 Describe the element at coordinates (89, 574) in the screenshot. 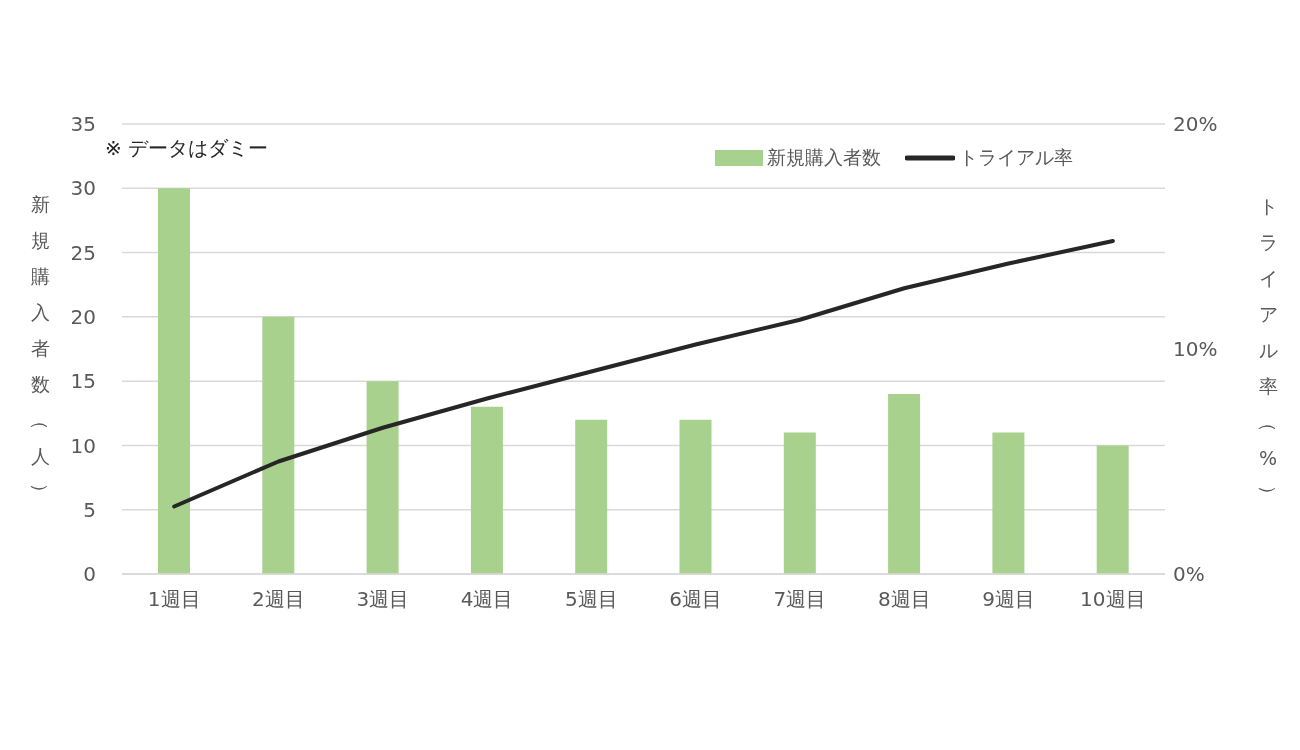

I see `y-tick-label: 0` at that location.